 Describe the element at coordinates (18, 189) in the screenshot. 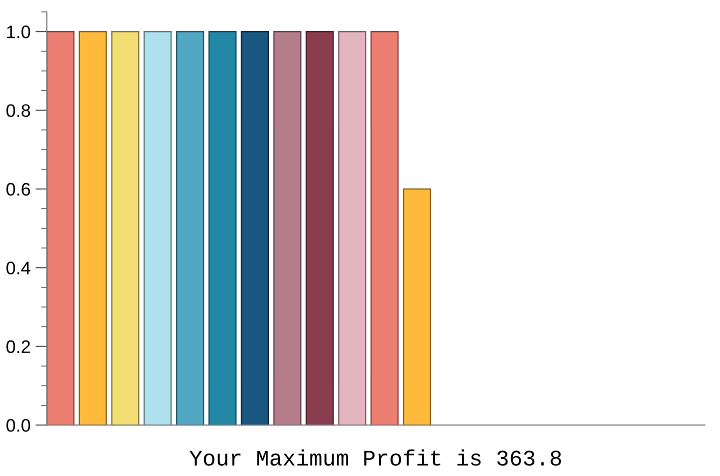

I see `y-tick-label: 0.6` at that location.